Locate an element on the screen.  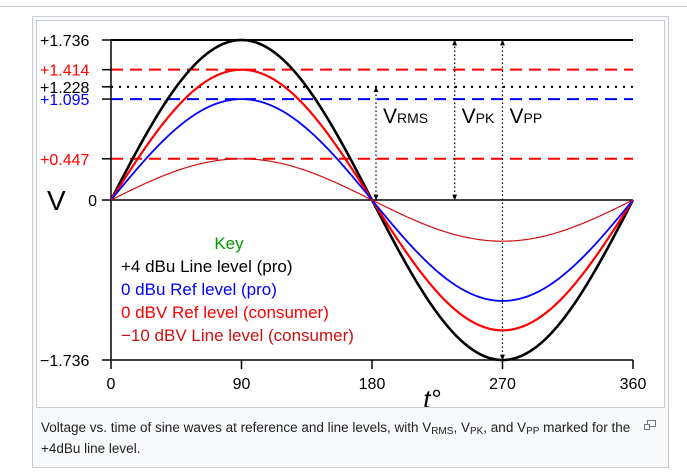
caption-sub-rms: RMS is located at coordinates (442, 431).